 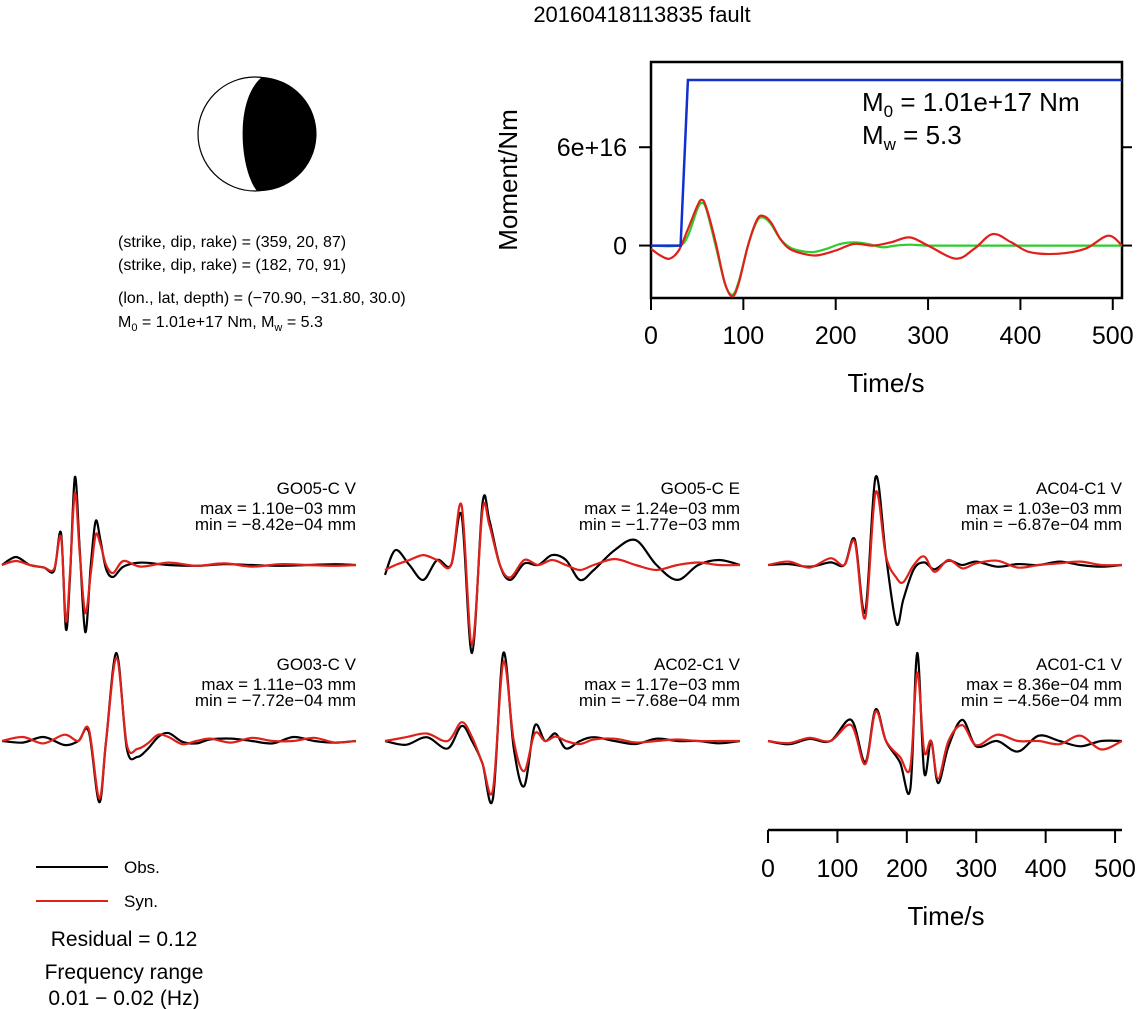 I want to click on waveform-time-tick-label: 300, so click(x=976, y=869).